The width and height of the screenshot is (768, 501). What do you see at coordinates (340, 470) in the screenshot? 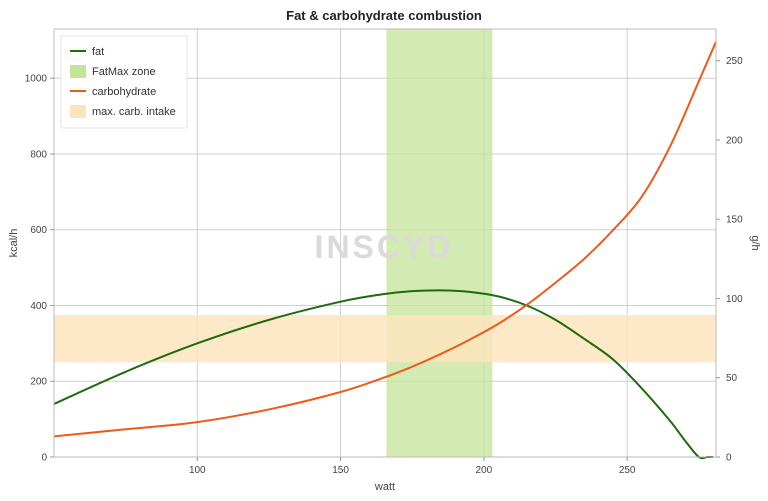
I see `x-tick-label: 150` at bounding box center [340, 470].